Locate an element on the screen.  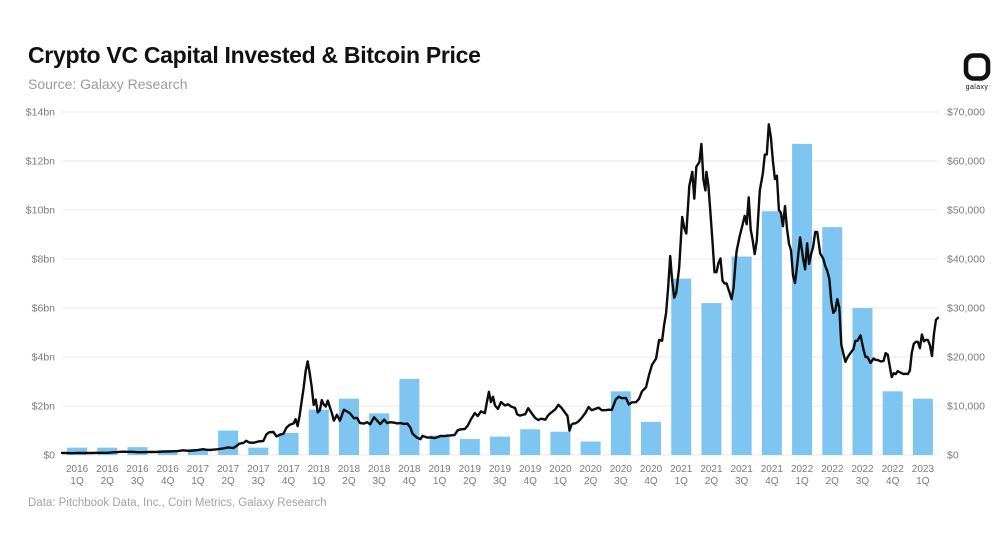
source-label: Source: Galaxy Research is located at coordinates (108, 84).